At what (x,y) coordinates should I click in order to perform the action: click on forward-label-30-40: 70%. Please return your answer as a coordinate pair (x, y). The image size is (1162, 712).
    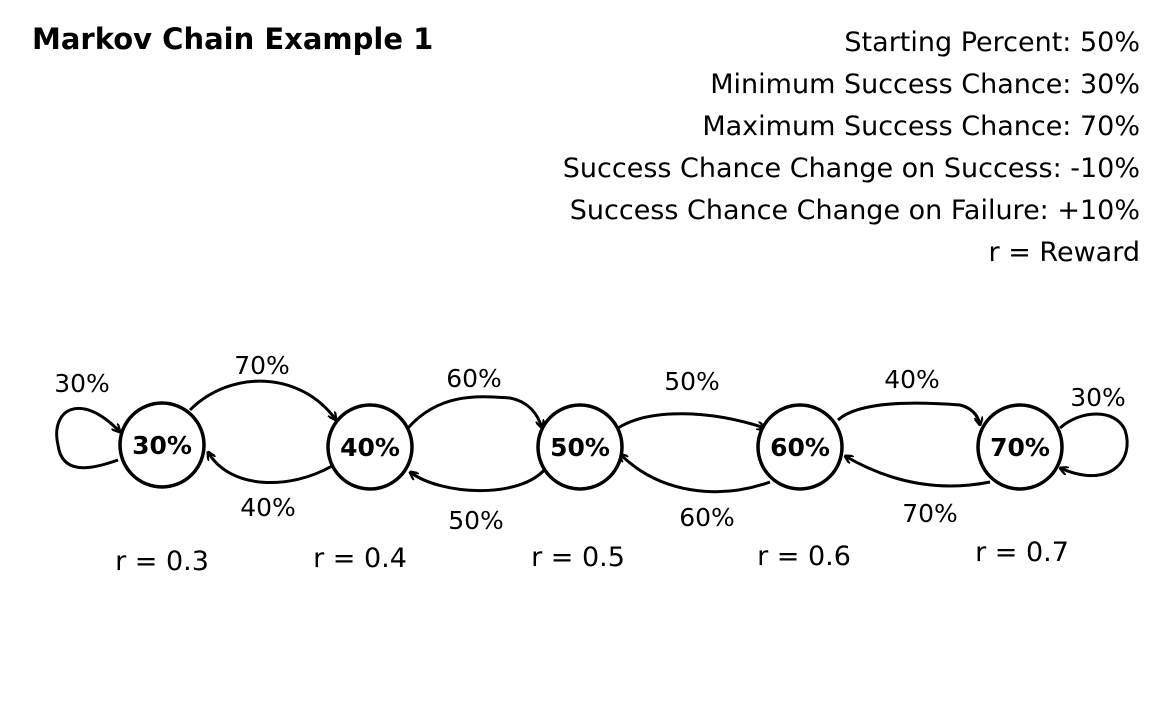
    Looking at the image, I should click on (262, 365).